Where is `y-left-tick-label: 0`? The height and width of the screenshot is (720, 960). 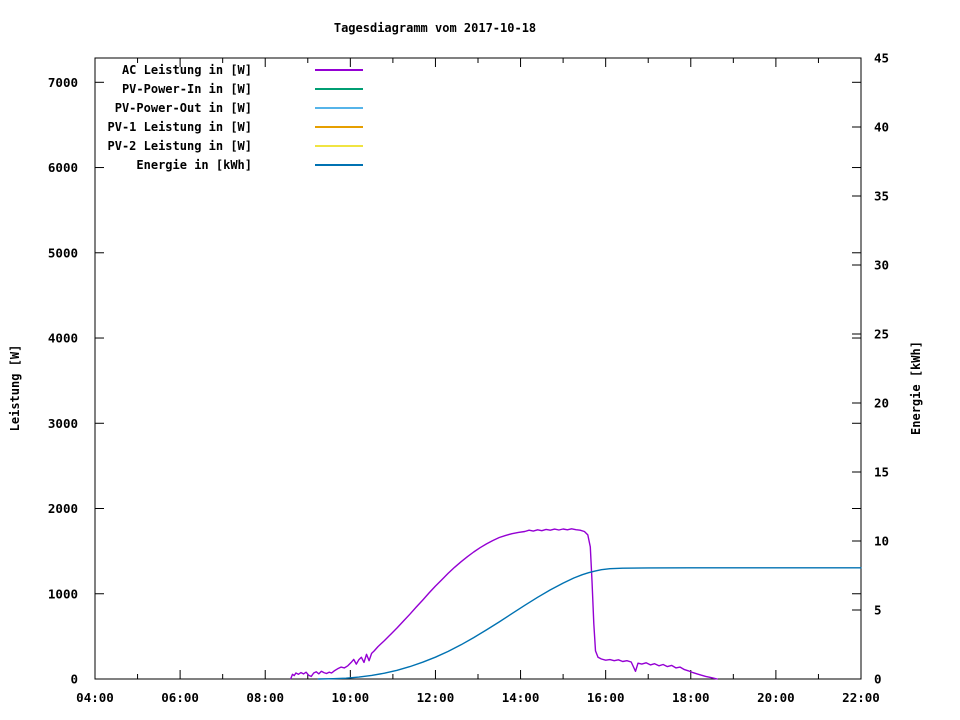
y-left-tick-label: 0 is located at coordinates (74, 679).